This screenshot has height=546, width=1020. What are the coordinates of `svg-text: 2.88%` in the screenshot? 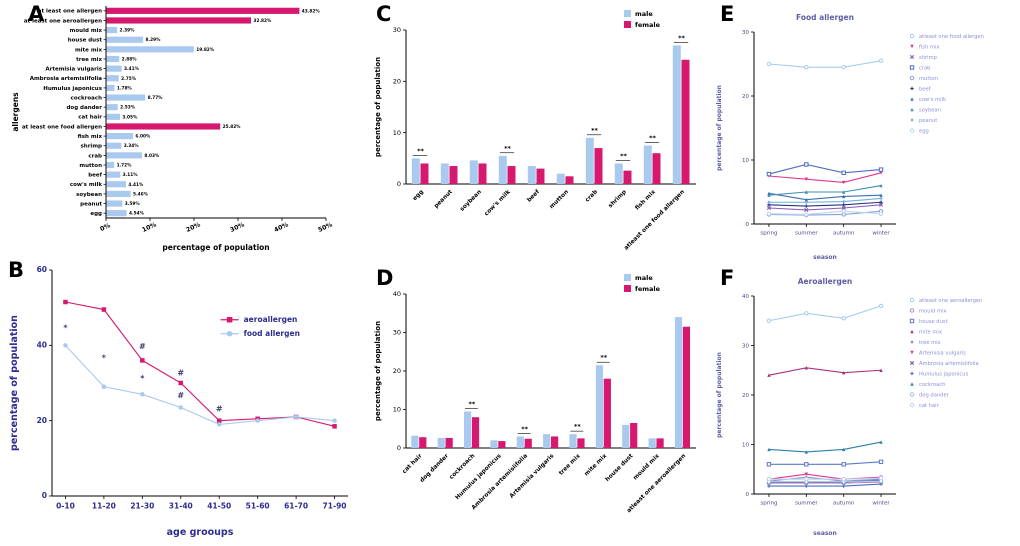 It's located at (130, 60).